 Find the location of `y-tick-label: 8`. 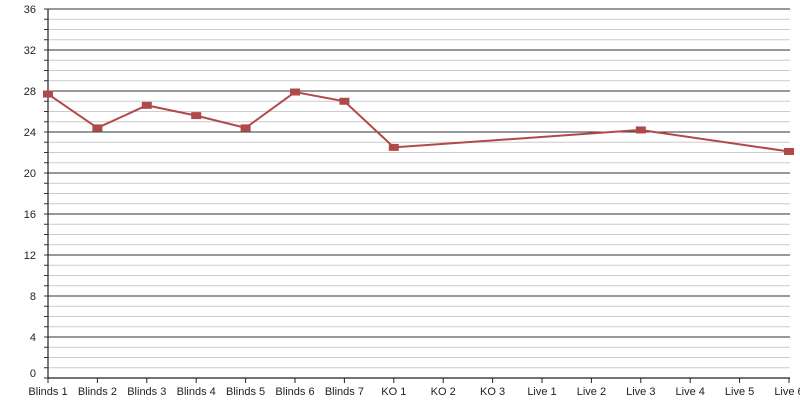

y-tick-label: 8 is located at coordinates (33, 297).